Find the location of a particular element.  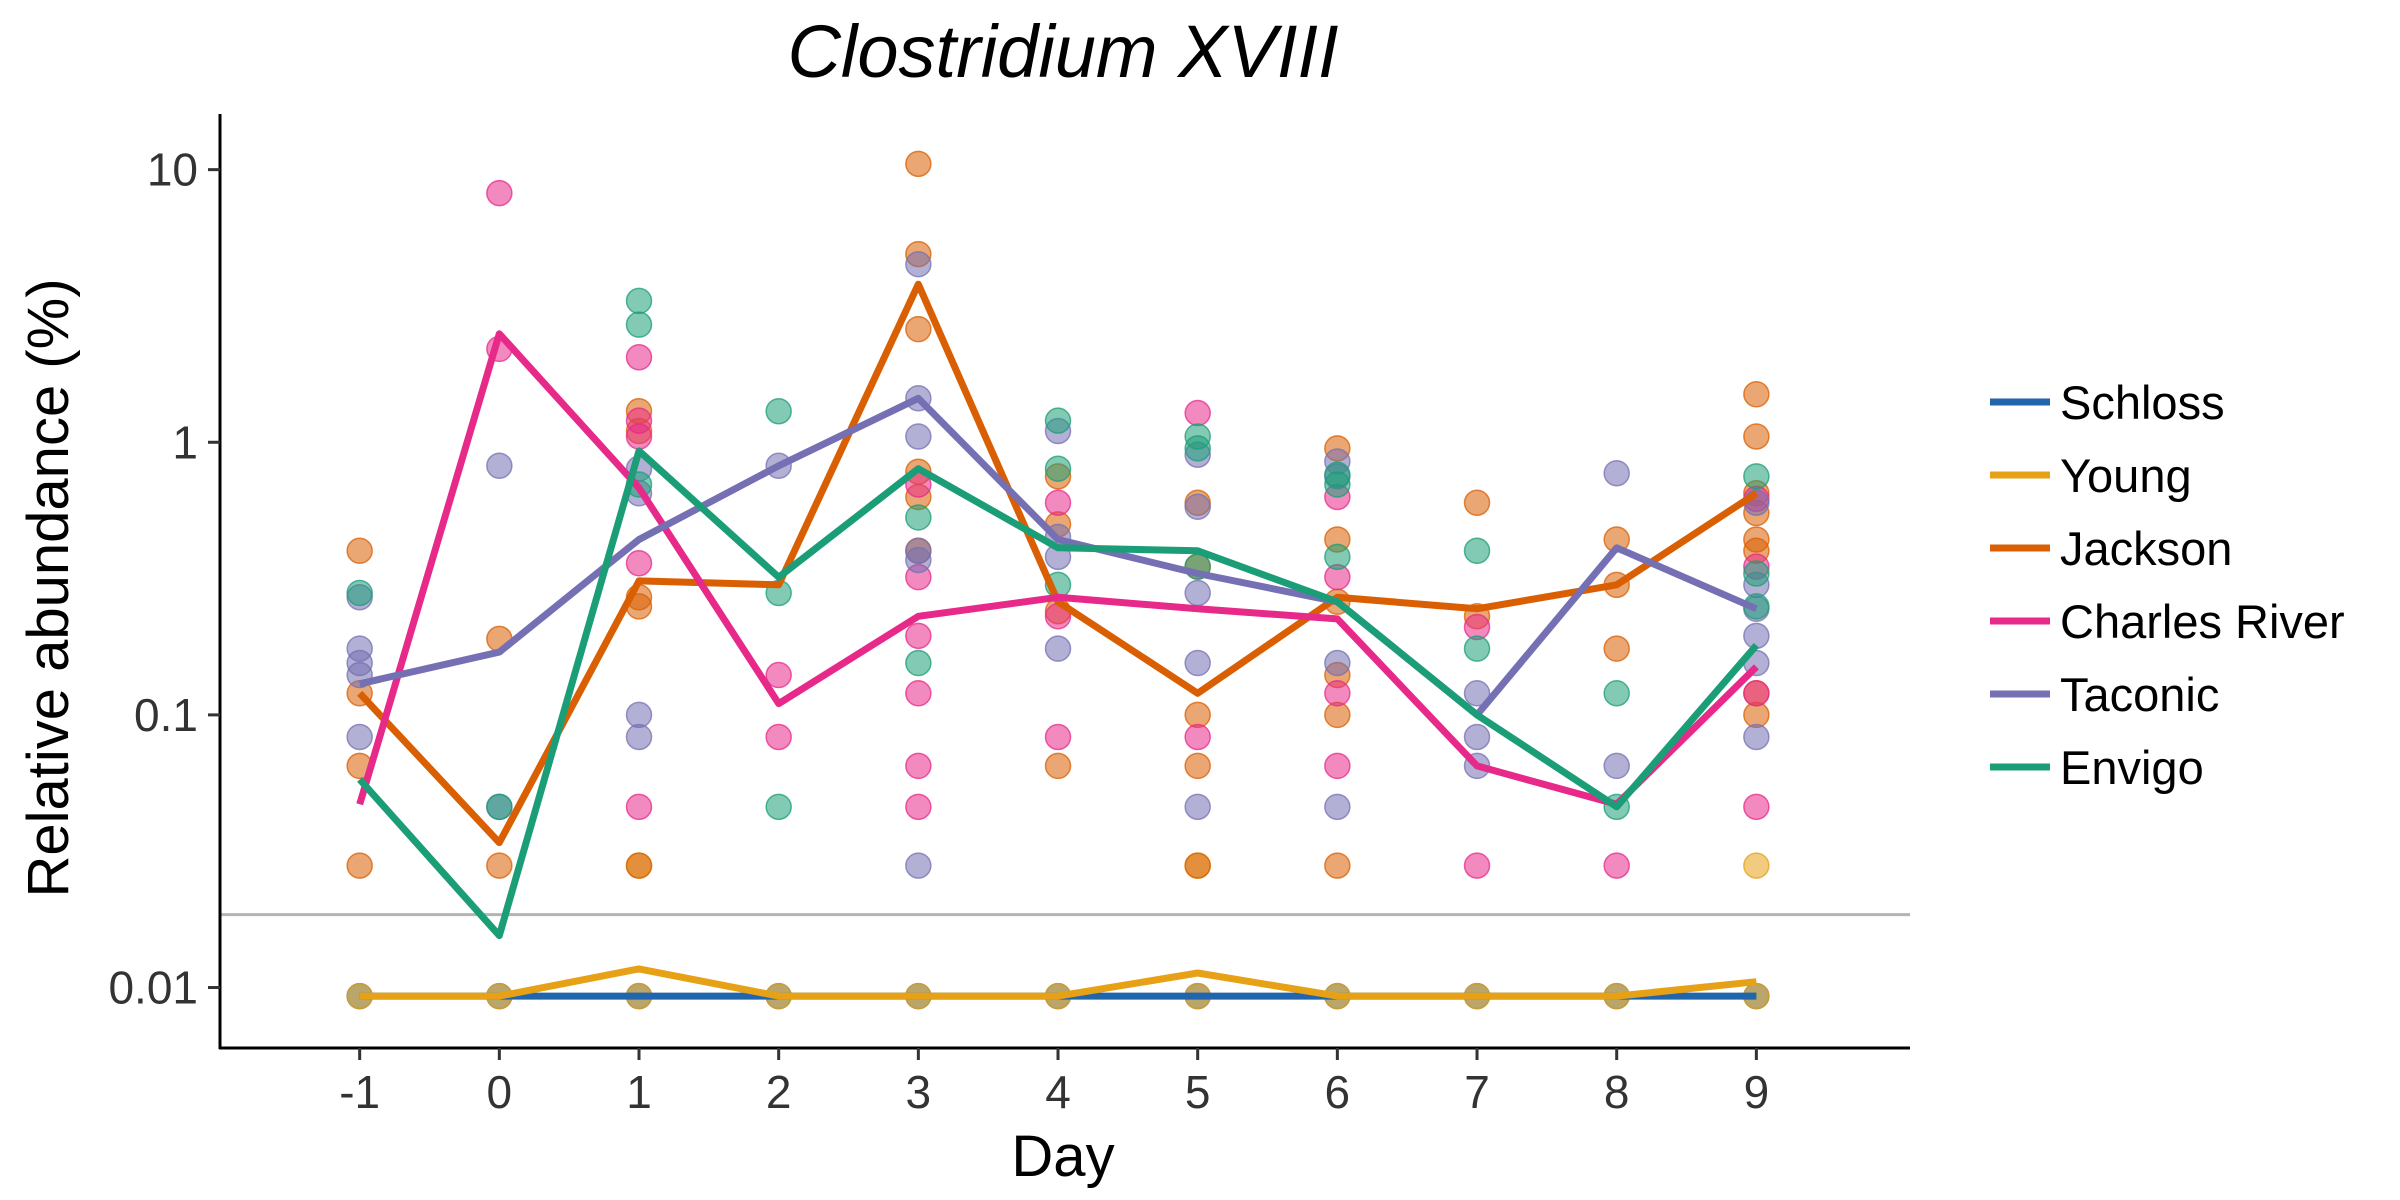

x-tick-label: 3 is located at coordinates (919, 1092).